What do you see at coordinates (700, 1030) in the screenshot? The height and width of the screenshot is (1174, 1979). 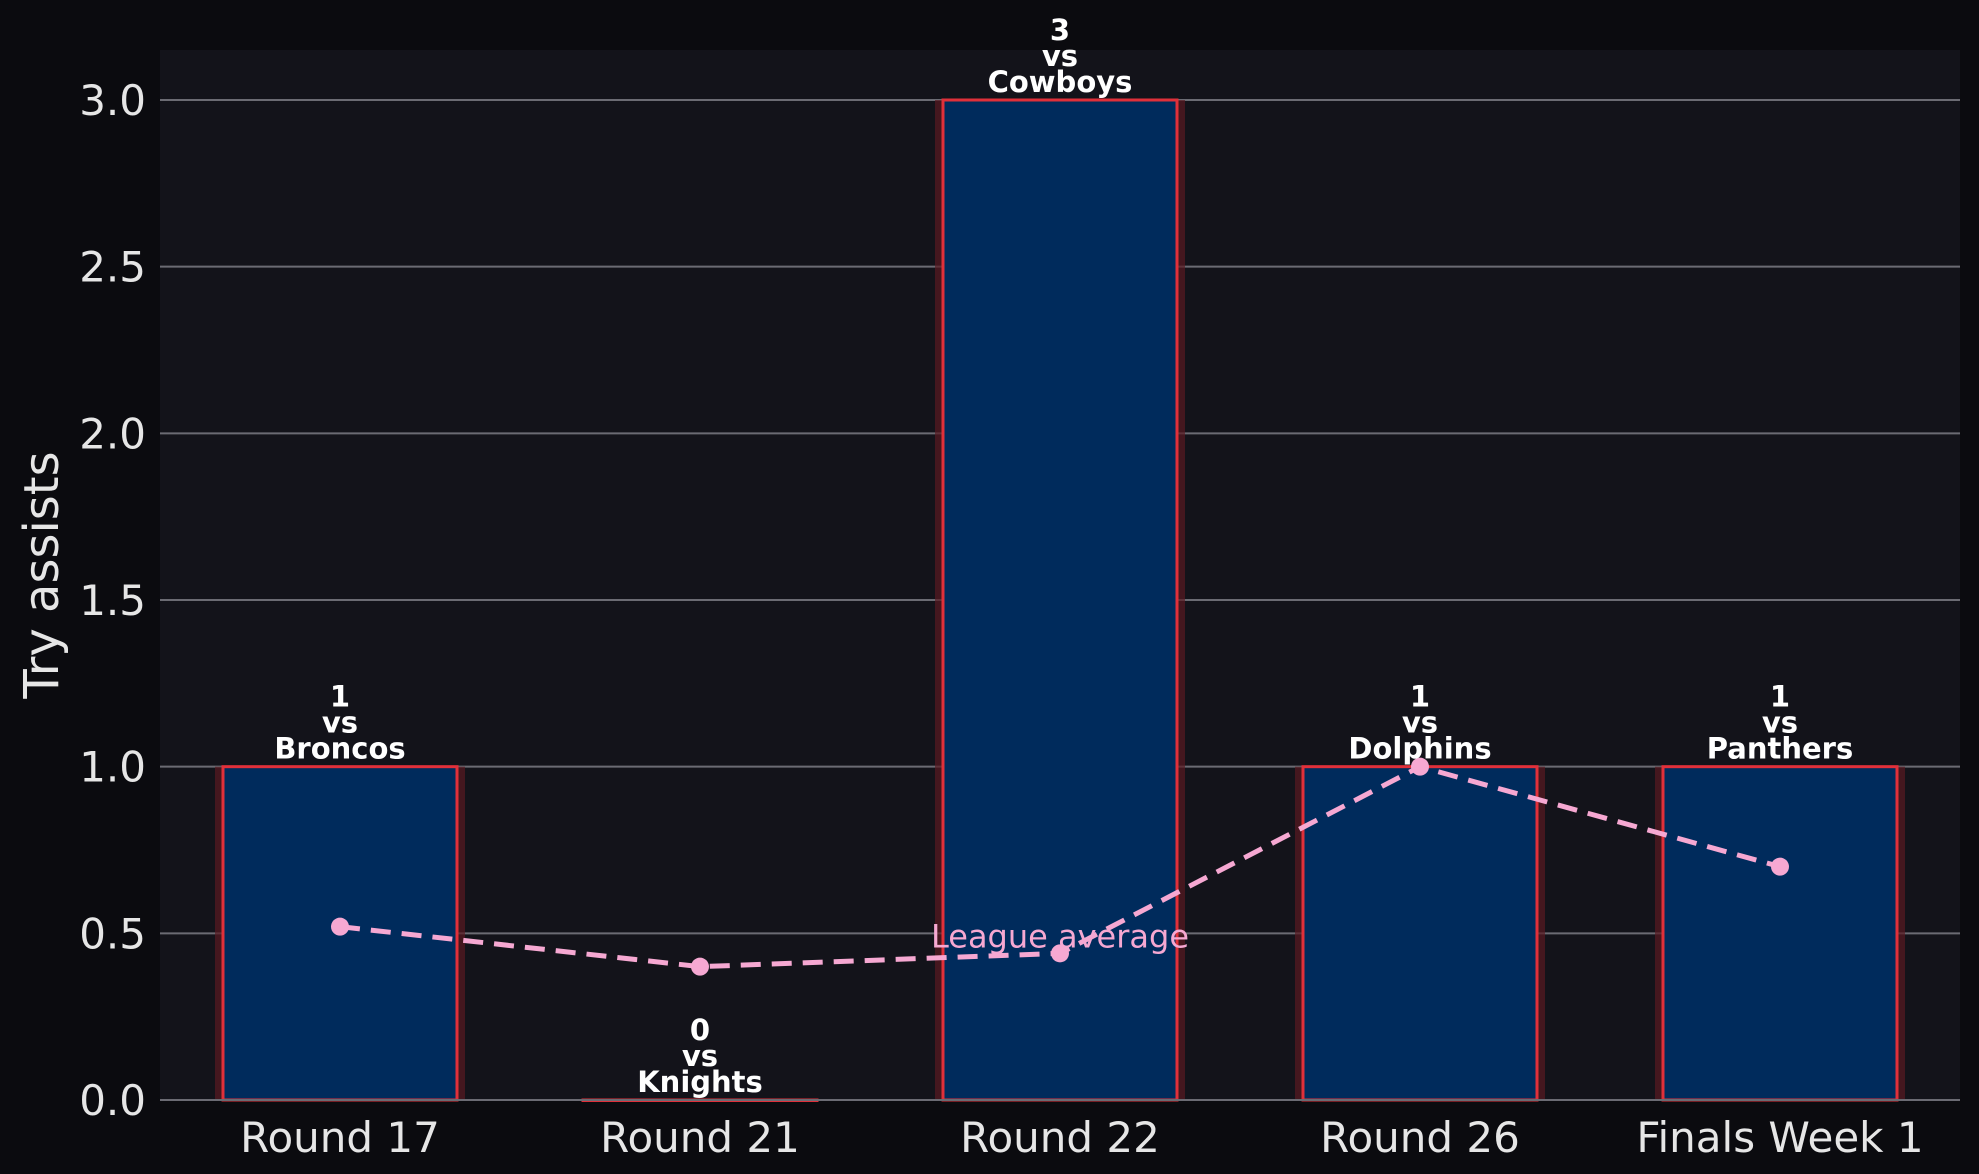 I see `bar-value-label: 0` at bounding box center [700, 1030].